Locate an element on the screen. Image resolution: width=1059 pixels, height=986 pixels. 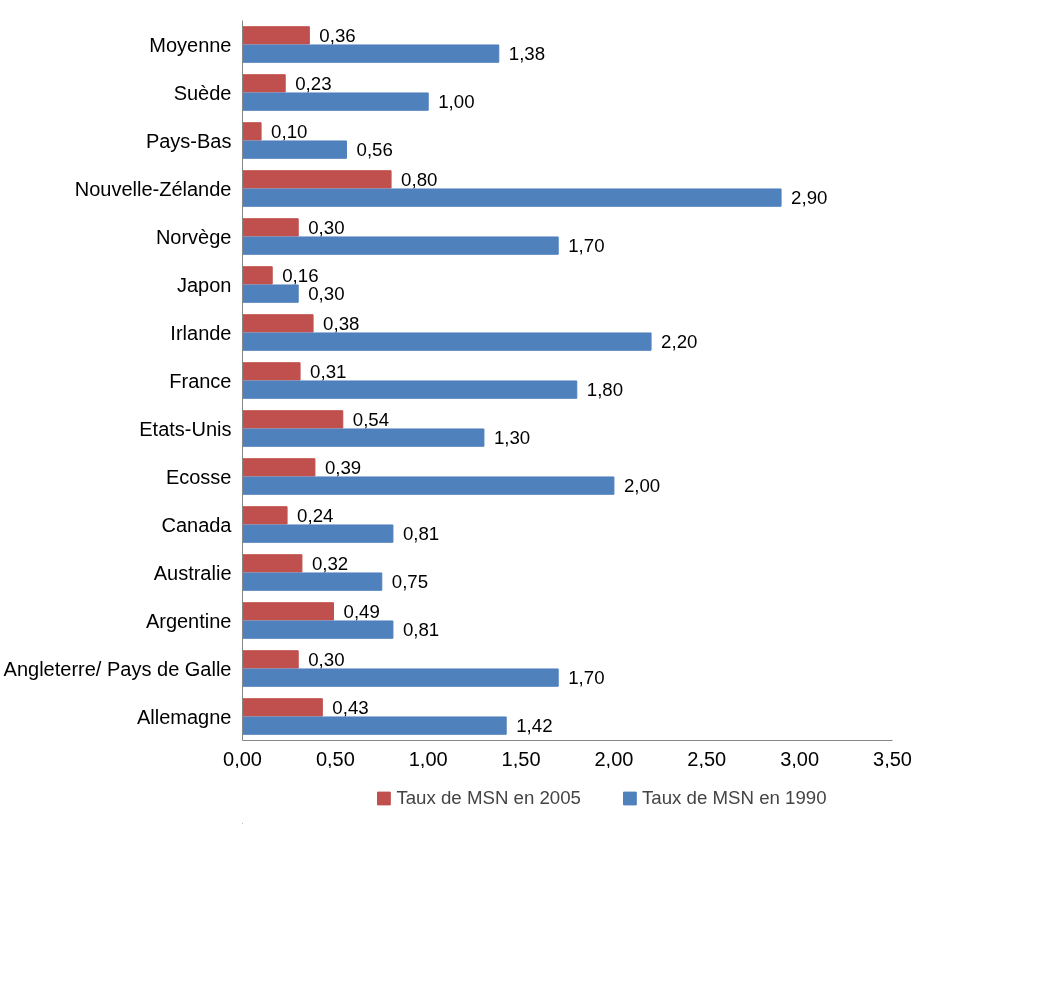
x-tick-label: 0,50 is located at coordinates (335, 758).